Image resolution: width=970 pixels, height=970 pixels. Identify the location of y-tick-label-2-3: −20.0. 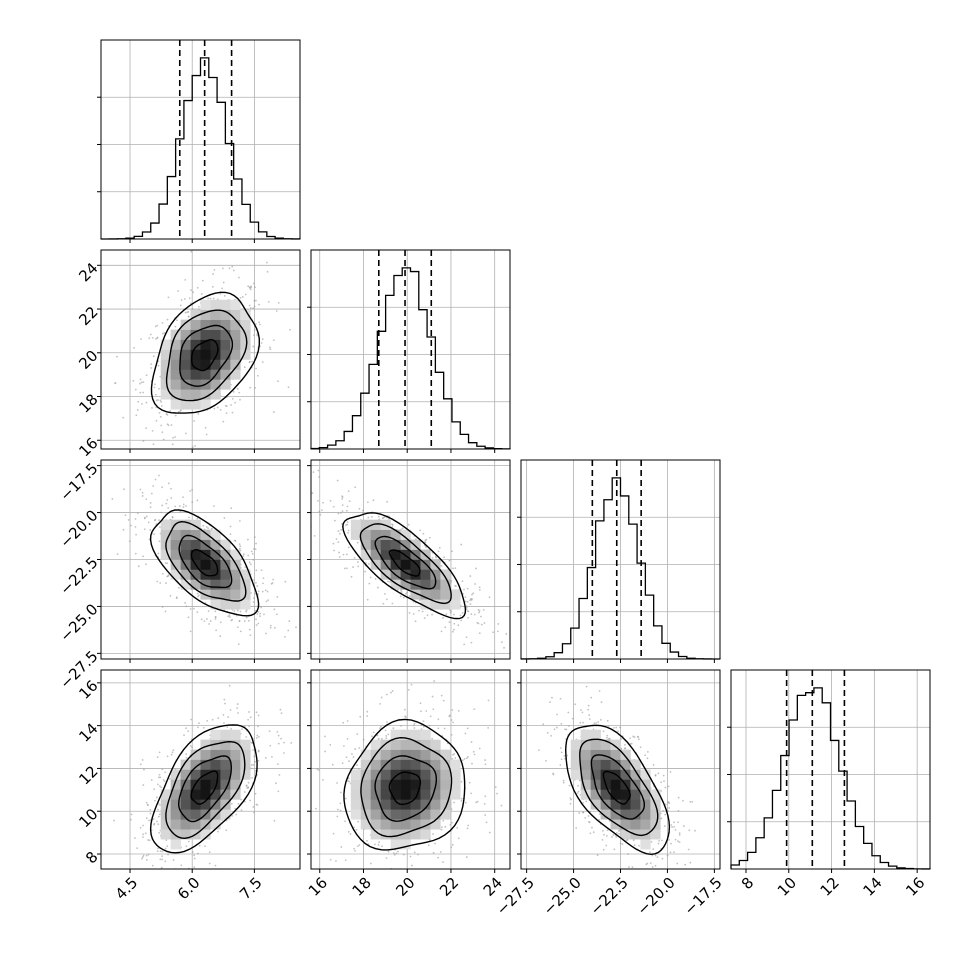
(78, 528).